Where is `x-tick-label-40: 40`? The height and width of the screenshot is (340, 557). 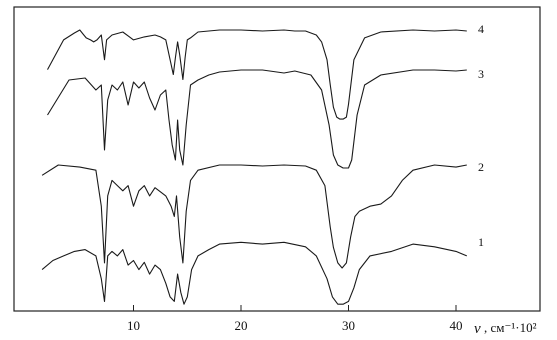
x-tick-label-40: 40 is located at coordinates (456, 325).